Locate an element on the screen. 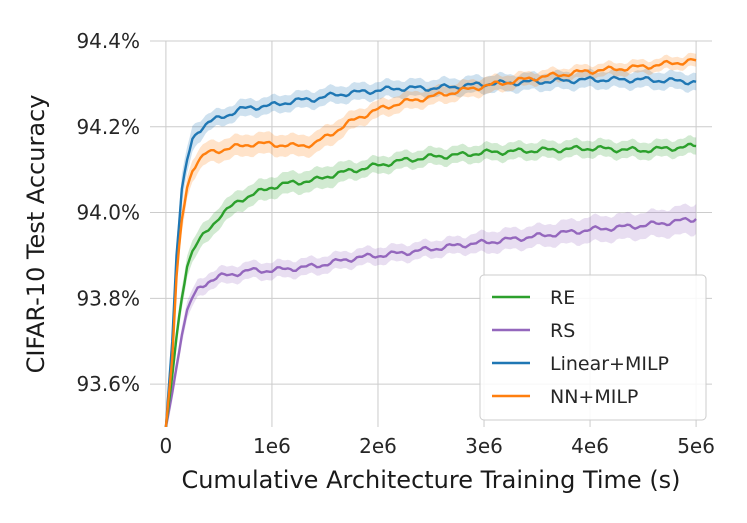 The image size is (747, 523). legend-label-rs: RS is located at coordinates (562, 331).